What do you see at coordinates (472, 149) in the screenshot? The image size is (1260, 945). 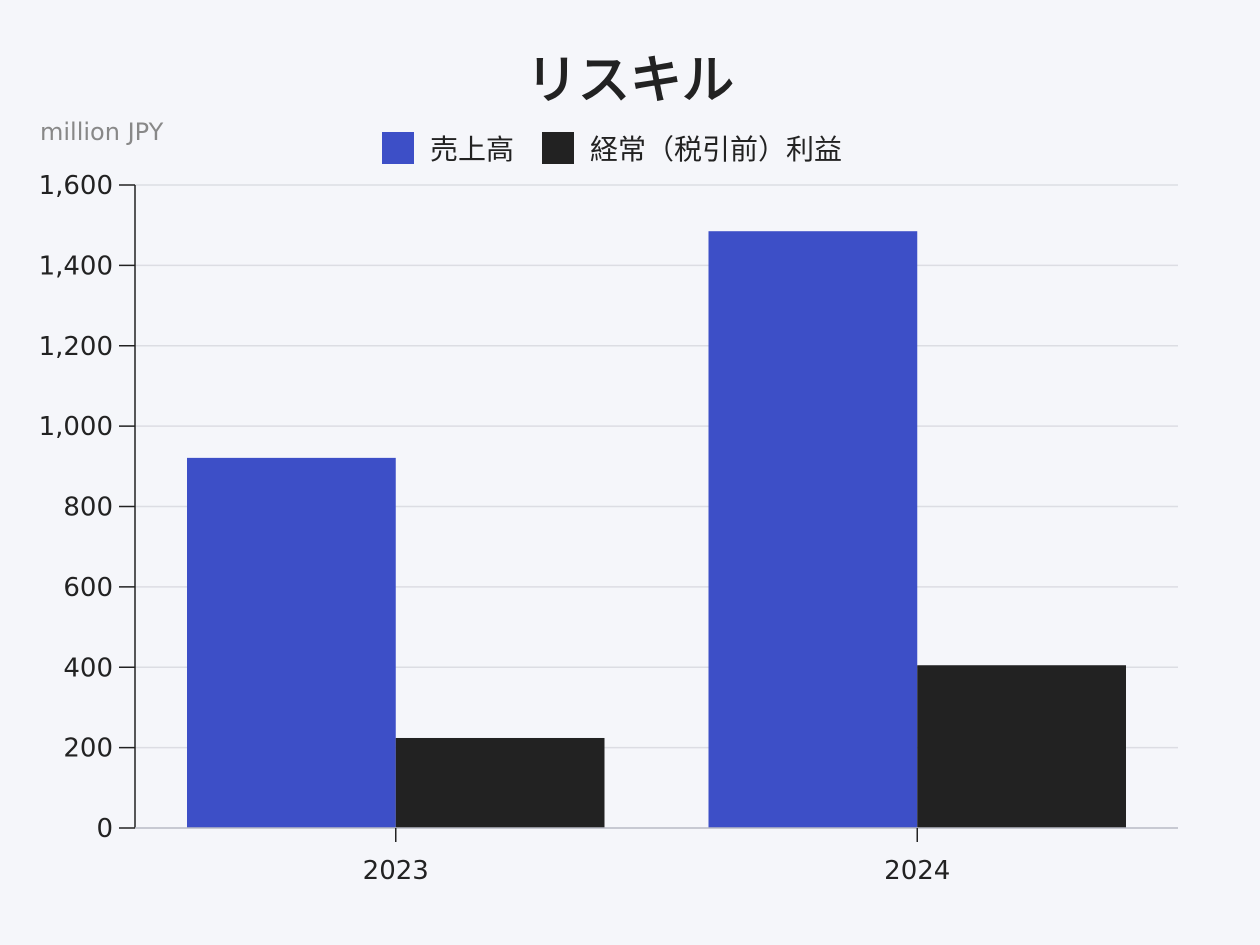 I see `legend-label-sales: 売上高` at bounding box center [472, 149].